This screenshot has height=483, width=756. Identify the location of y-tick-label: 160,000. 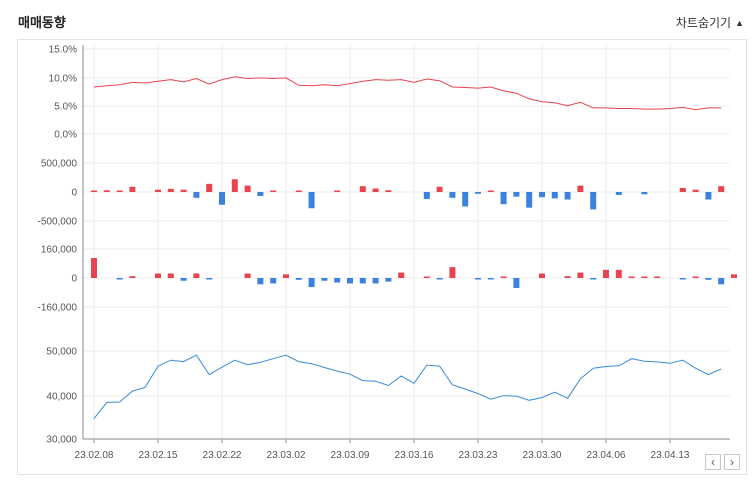
(59, 250).